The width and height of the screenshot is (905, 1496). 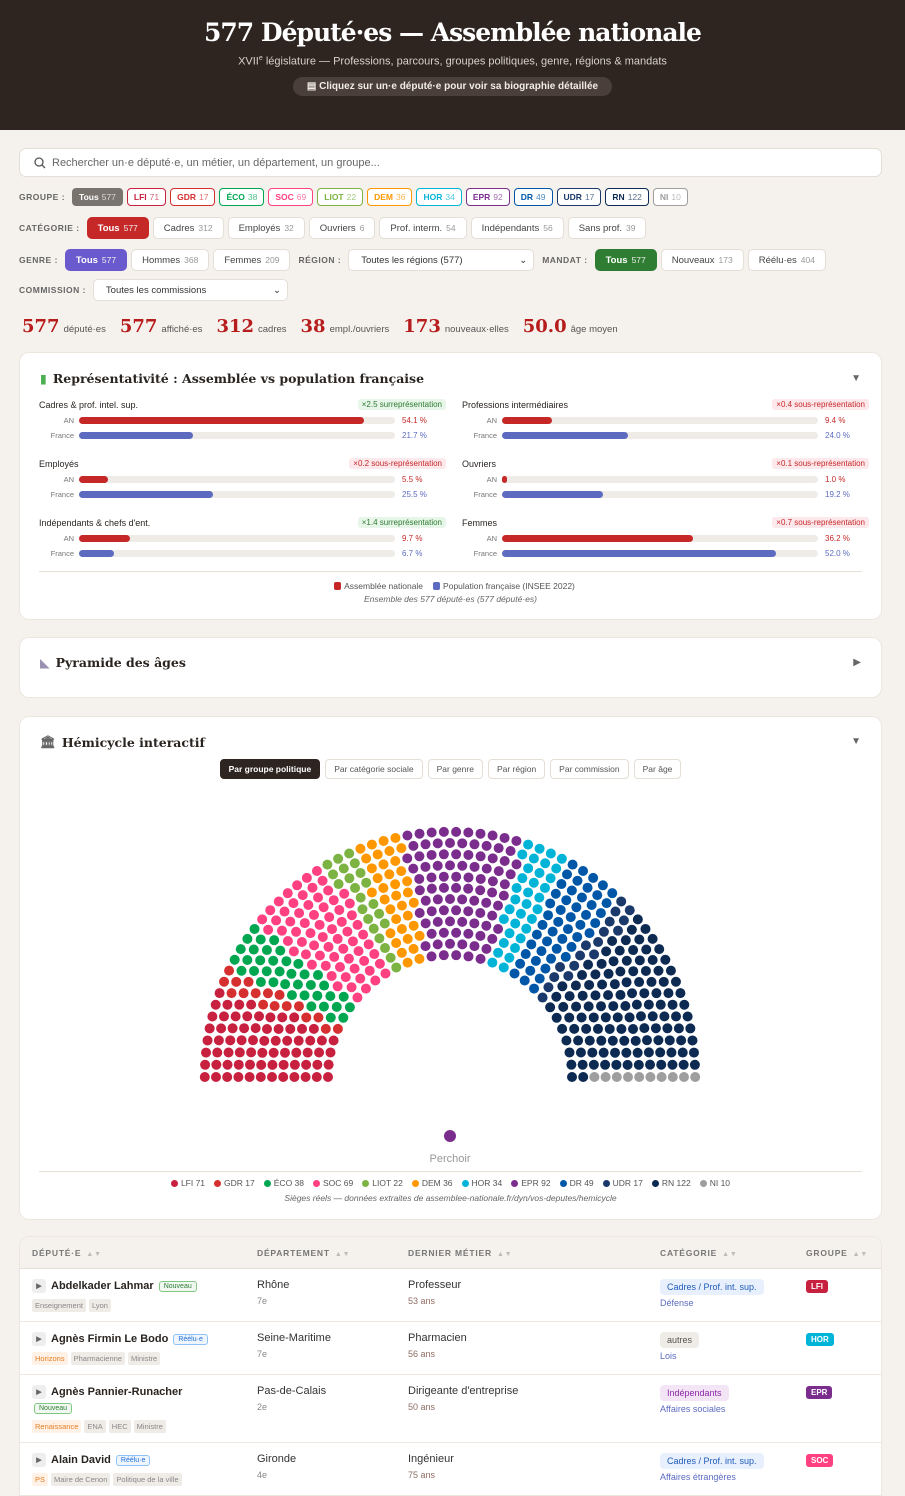 What do you see at coordinates (390, 197) in the screenshot?
I see `group-chip-dem: DEM 36` at bounding box center [390, 197].